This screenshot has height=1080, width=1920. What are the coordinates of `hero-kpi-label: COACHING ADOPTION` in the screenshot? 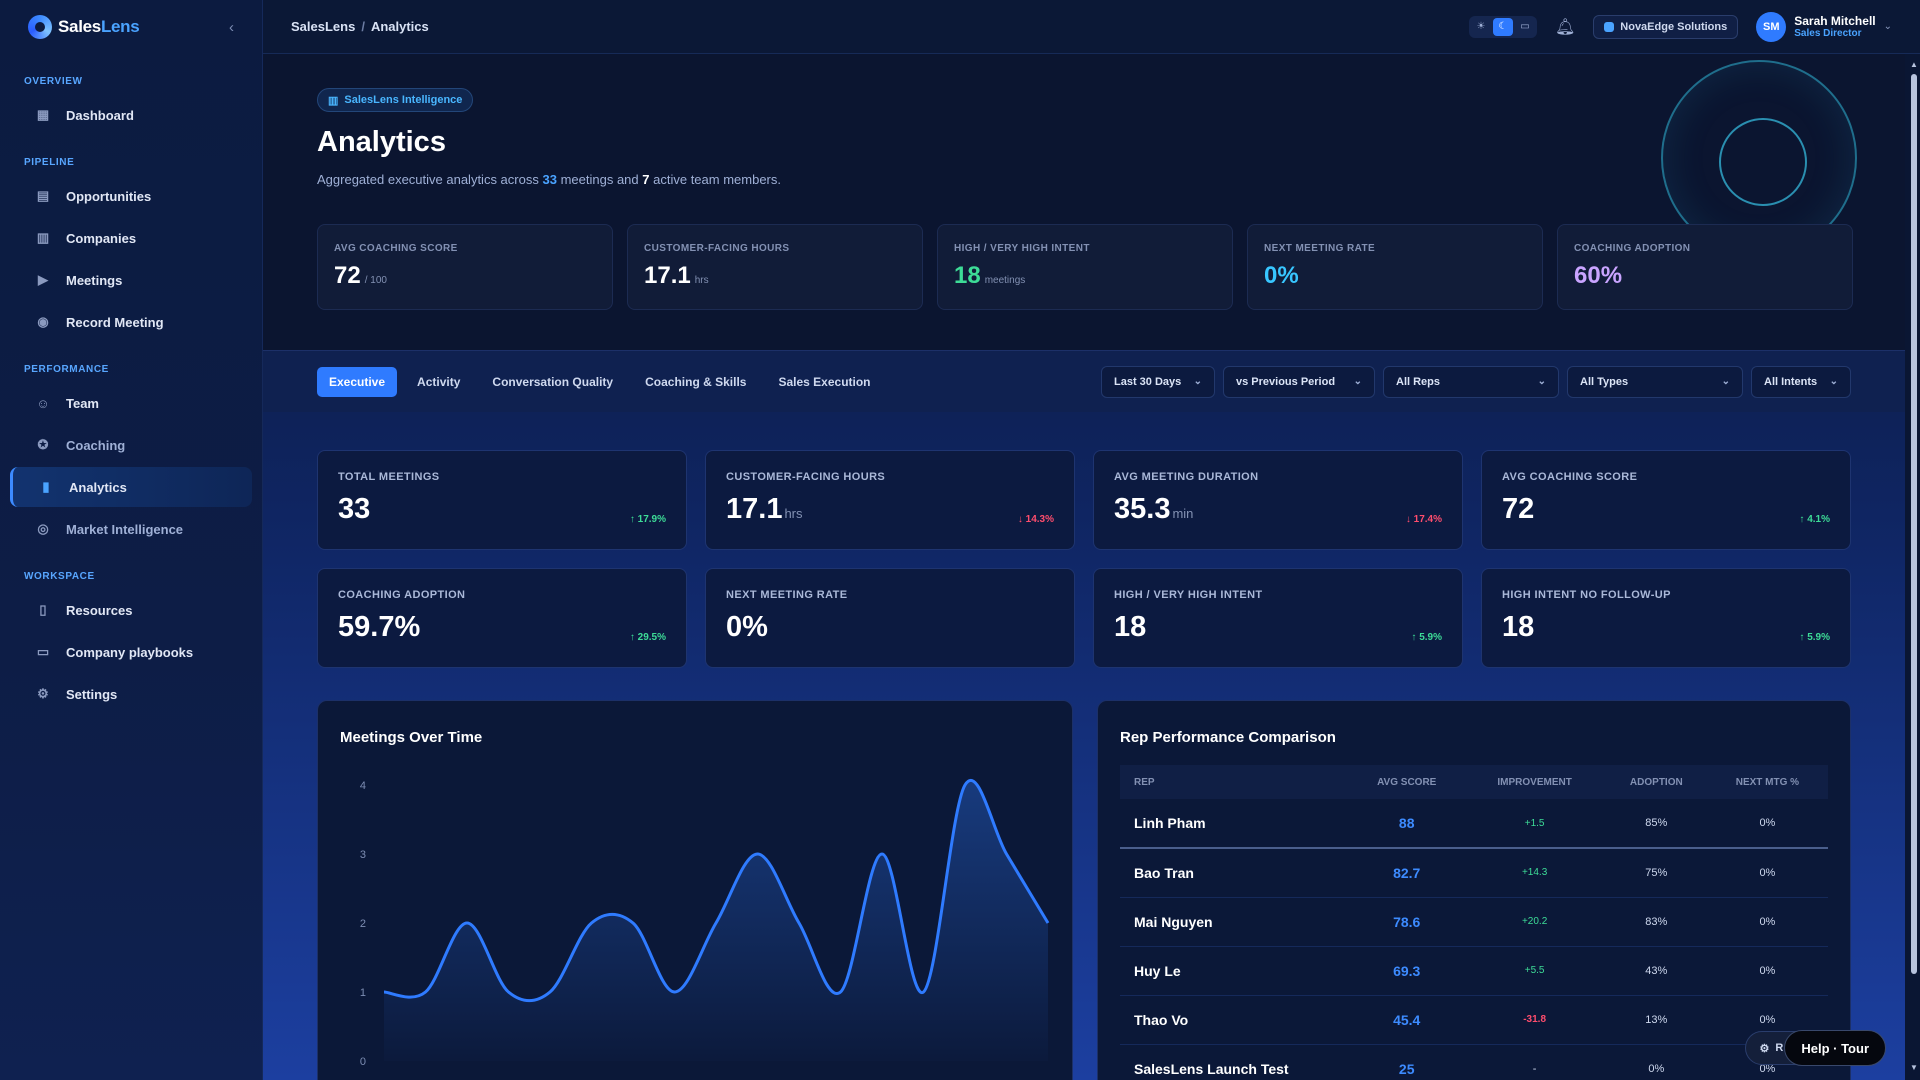 It's located at (1632, 248).